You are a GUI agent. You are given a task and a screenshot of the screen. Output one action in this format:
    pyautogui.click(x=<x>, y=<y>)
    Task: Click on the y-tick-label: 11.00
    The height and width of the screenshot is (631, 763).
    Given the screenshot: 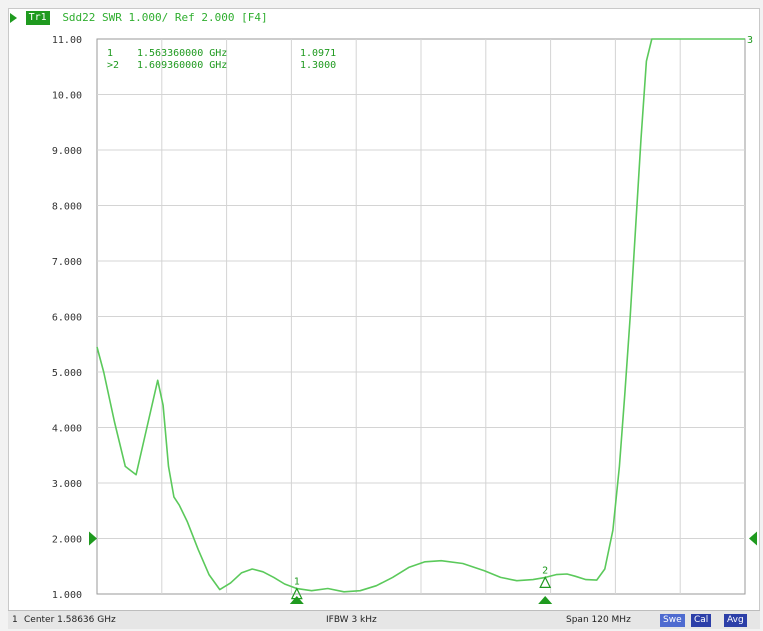 What is the action you would take?
    pyautogui.click(x=67, y=40)
    